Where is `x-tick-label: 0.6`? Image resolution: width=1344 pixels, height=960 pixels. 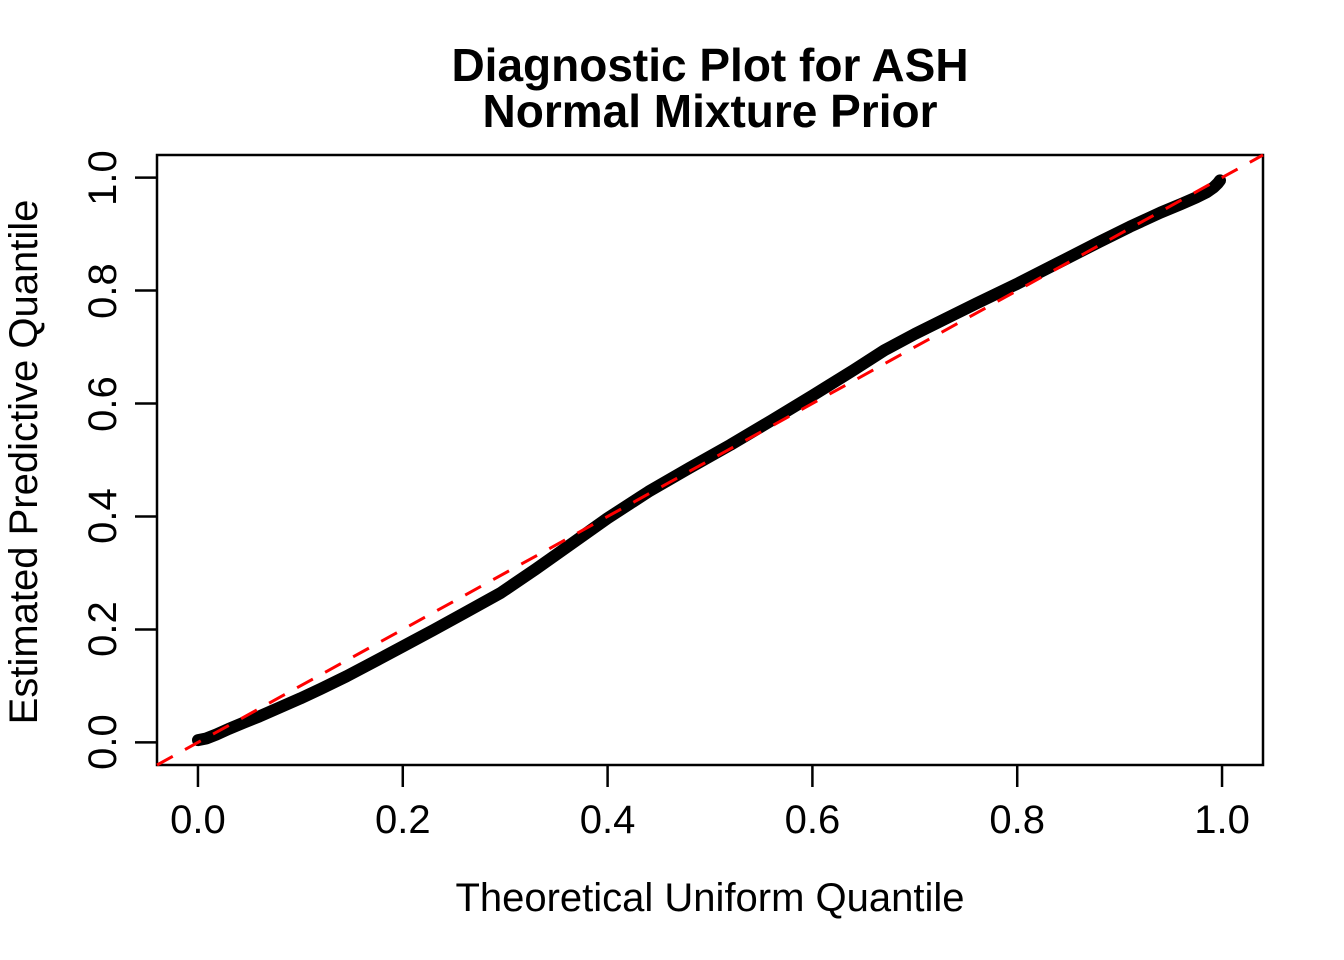
x-tick-label: 0.6 is located at coordinates (812, 820).